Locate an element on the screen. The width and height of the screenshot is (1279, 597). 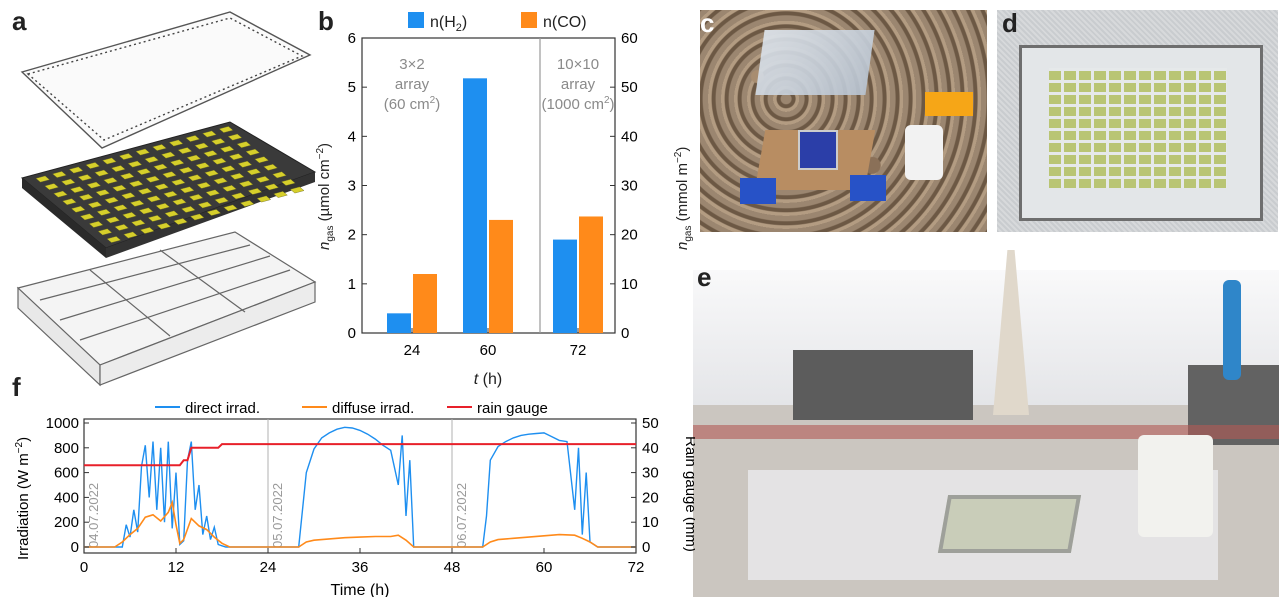
annotation-large-array: 10×10 array (1000 cm2) is located at coordinates (577, 84).